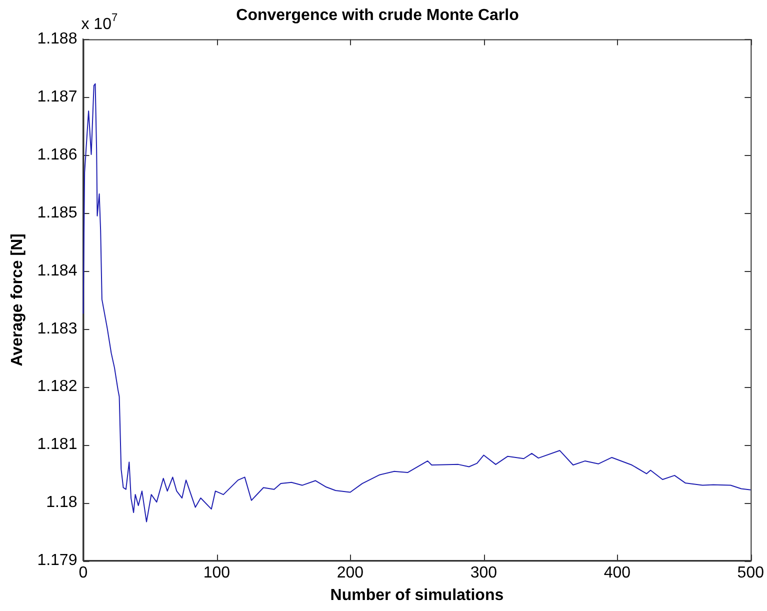  I want to click on y-tick-label: 1.185, so click(57, 213).